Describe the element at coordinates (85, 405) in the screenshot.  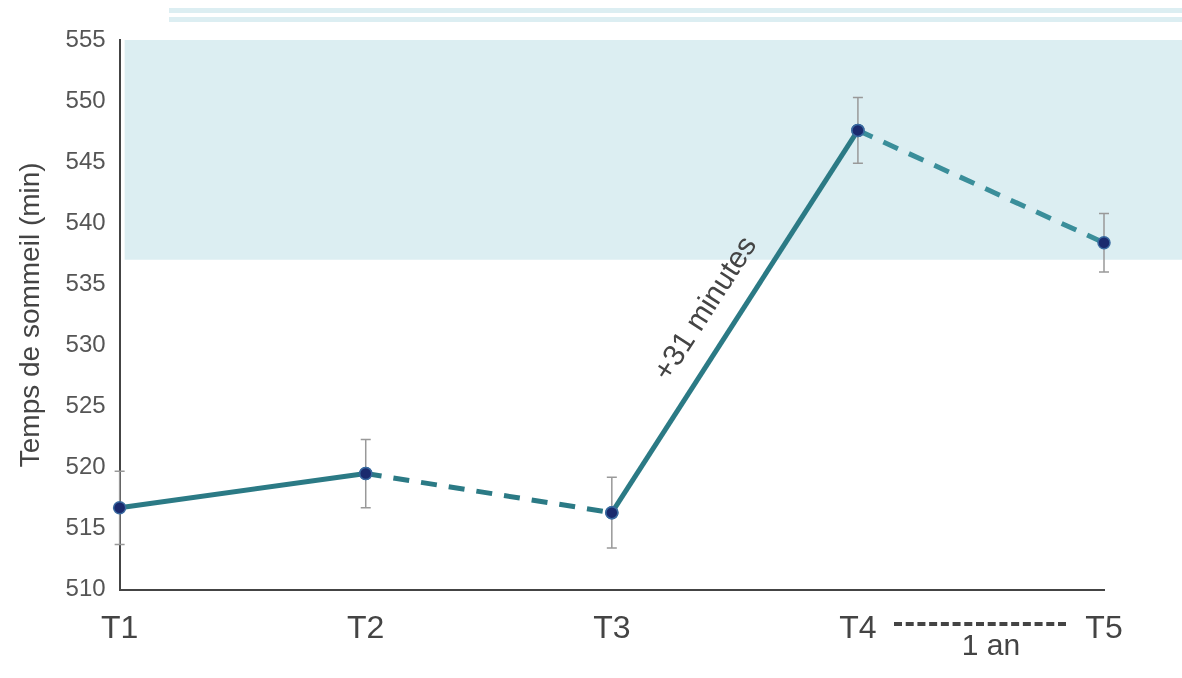
I see `y-tick-label: 525` at that location.